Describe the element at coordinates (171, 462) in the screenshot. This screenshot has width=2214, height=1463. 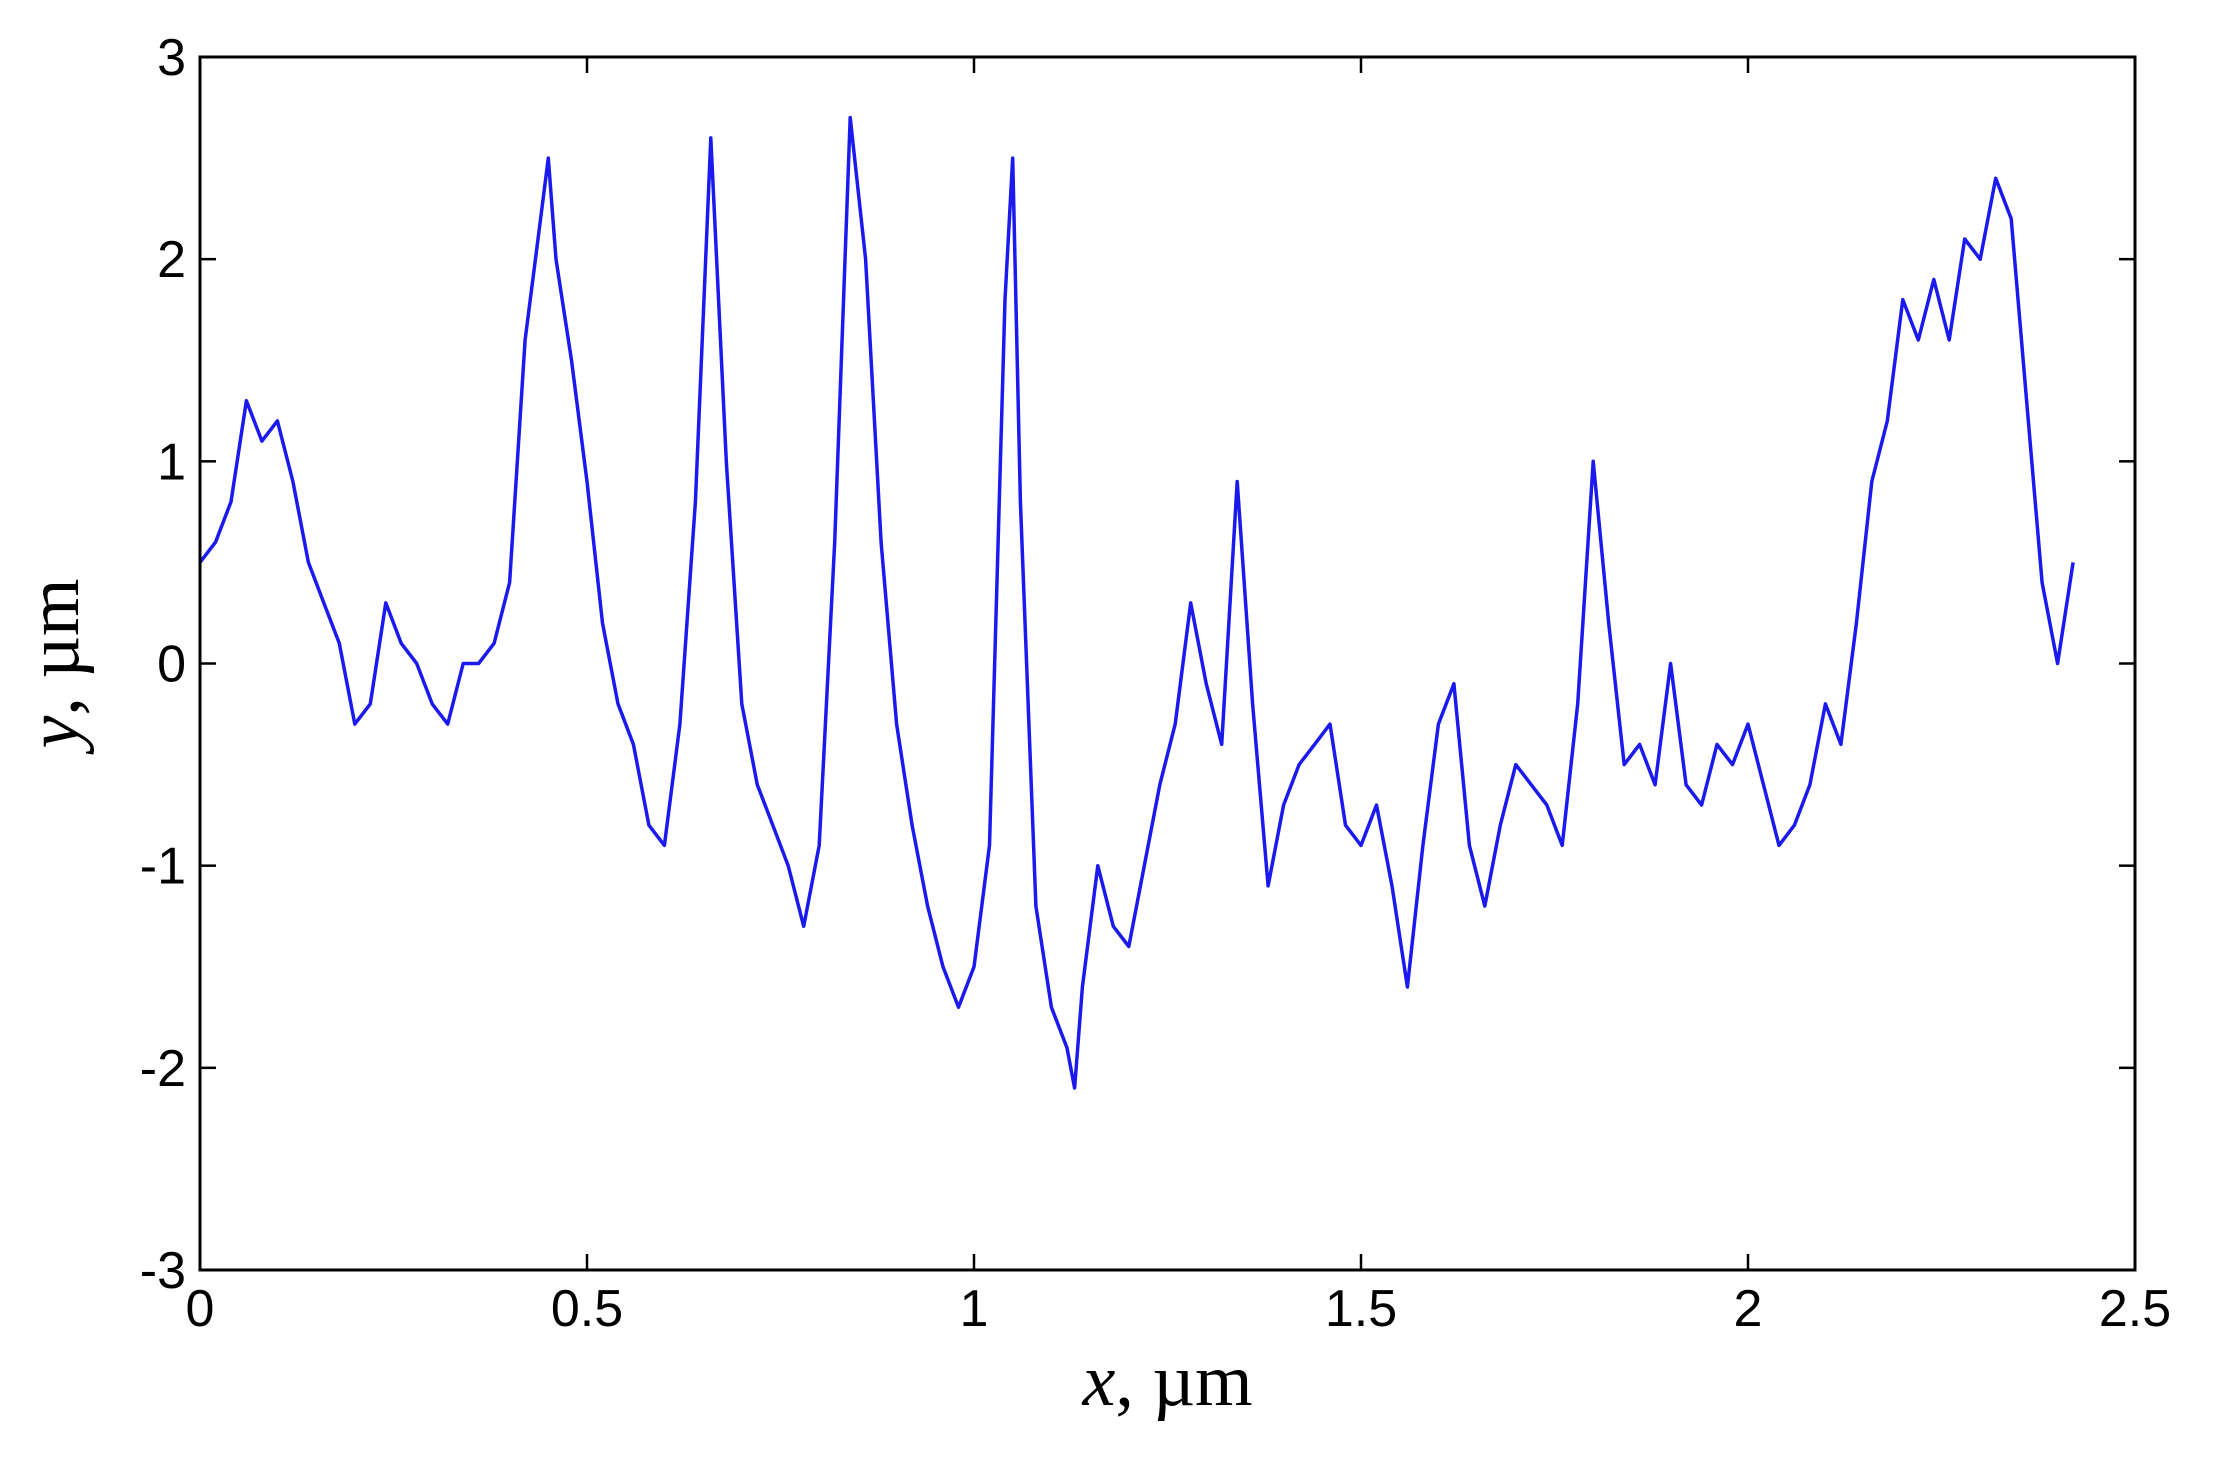
I see `y-tick-label: 1` at that location.